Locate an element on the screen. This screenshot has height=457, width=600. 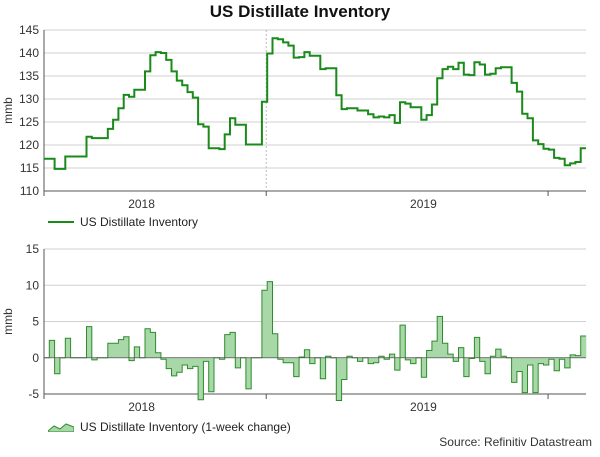
legend-inventory-label: US Distillate Inventory is located at coordinates (139, 222).